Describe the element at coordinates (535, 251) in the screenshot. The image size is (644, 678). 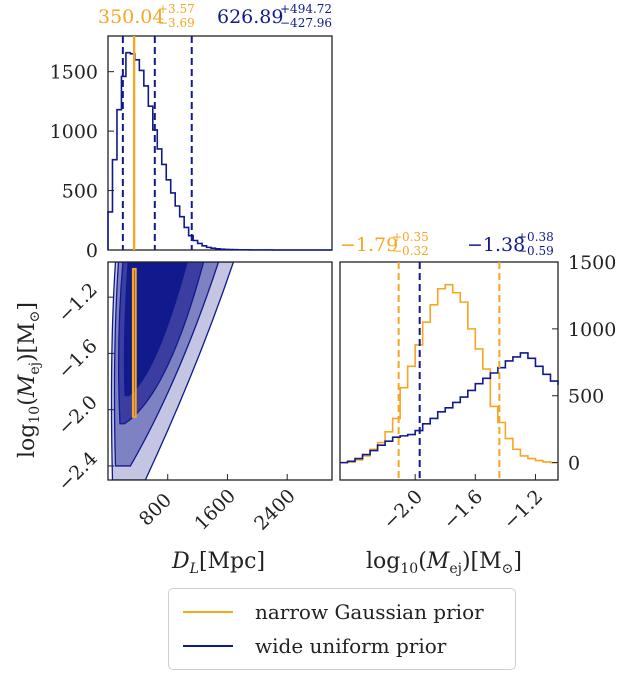
I see `svg-text: −0.59` at that location.